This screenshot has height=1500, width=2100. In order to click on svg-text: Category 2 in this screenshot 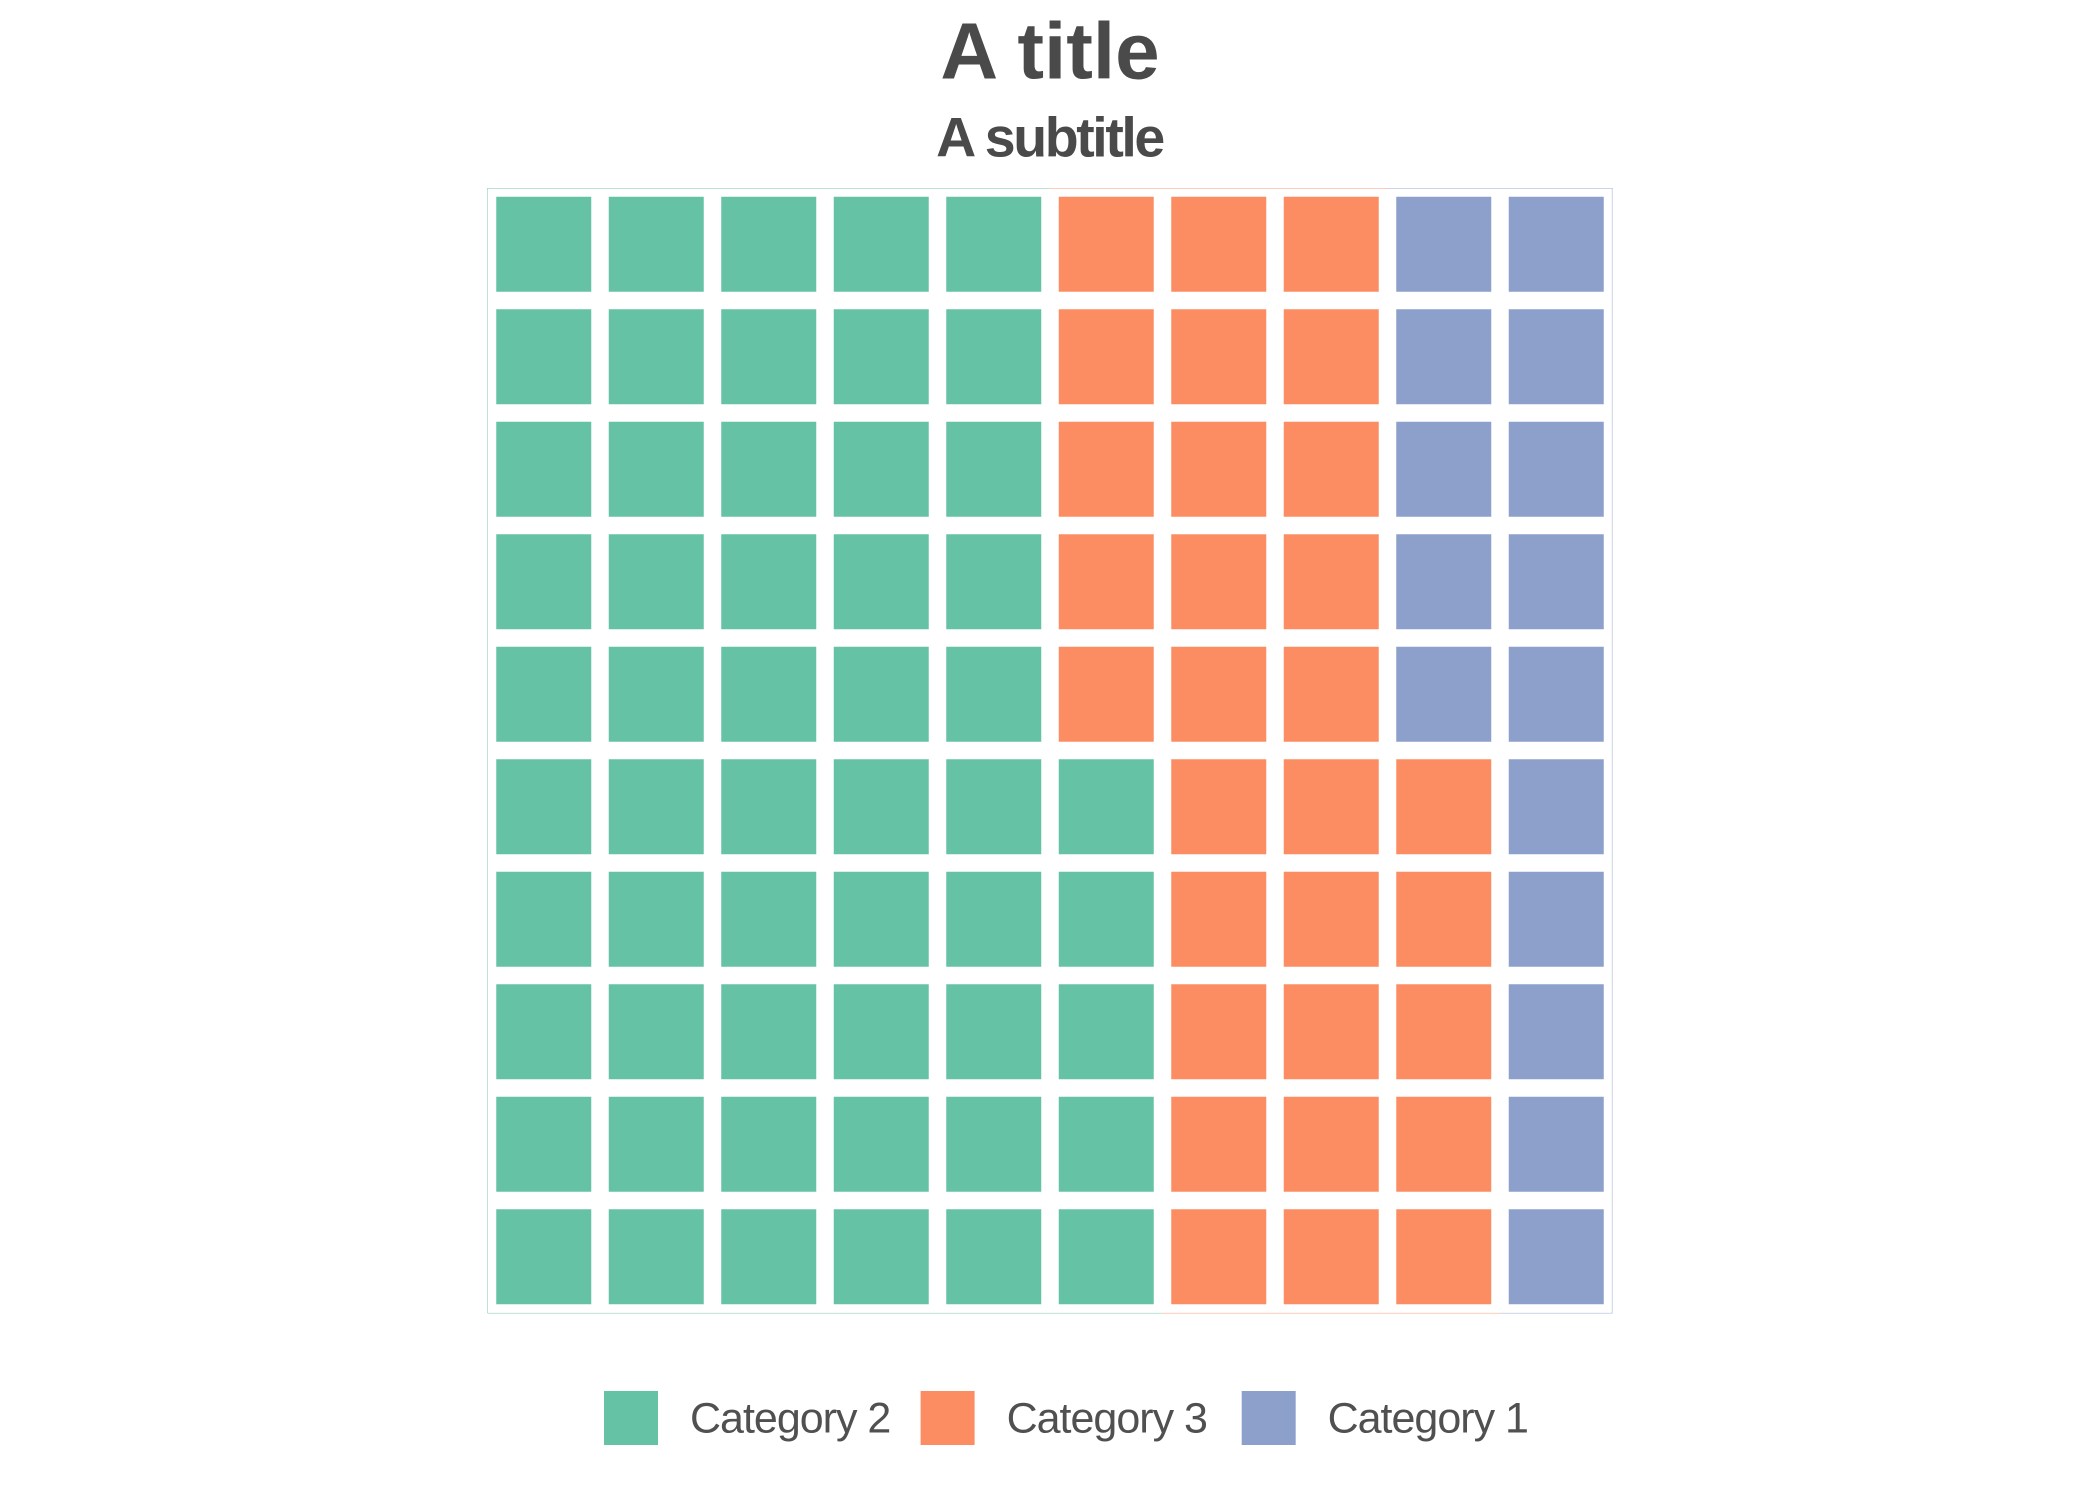, I will do `click(790, 1419)`.